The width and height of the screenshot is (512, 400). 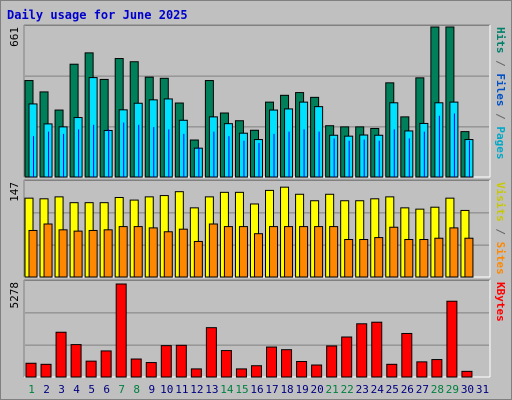 I want to click on middle-legend: Visits / Sites, so click(x=500, y=228).